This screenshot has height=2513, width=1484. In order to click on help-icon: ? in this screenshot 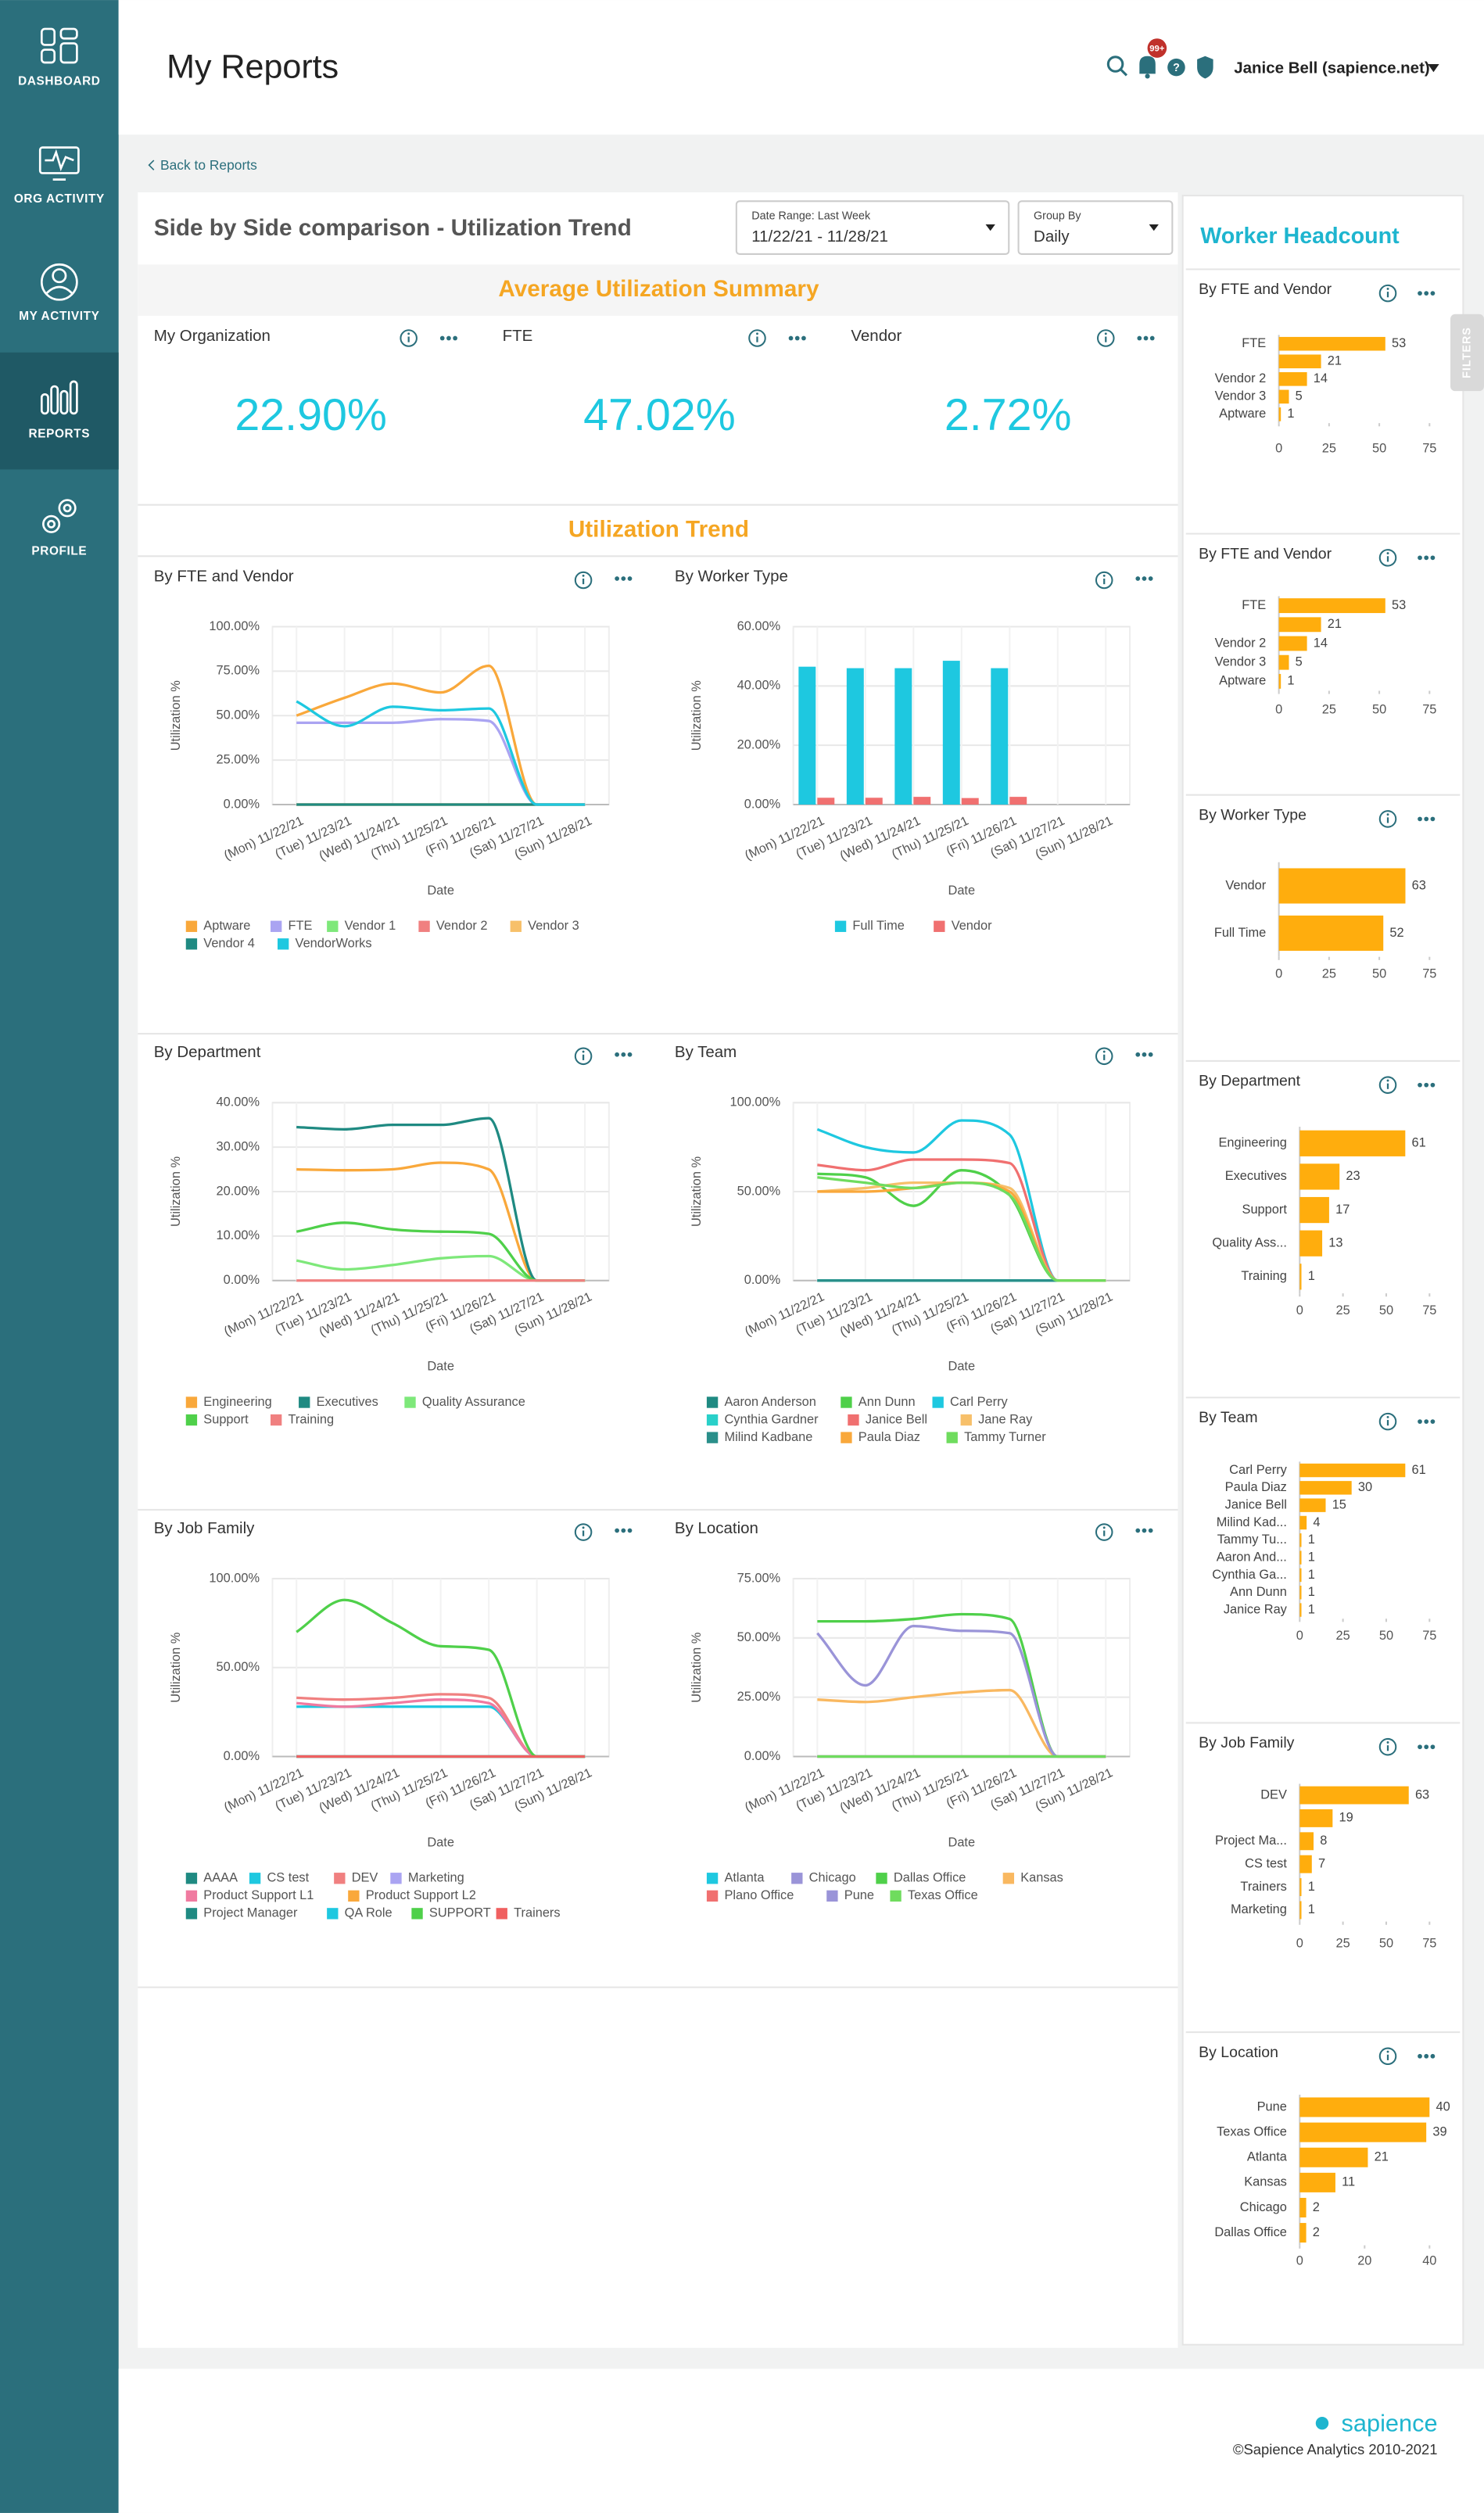, I will do `click(1176, 67)`.